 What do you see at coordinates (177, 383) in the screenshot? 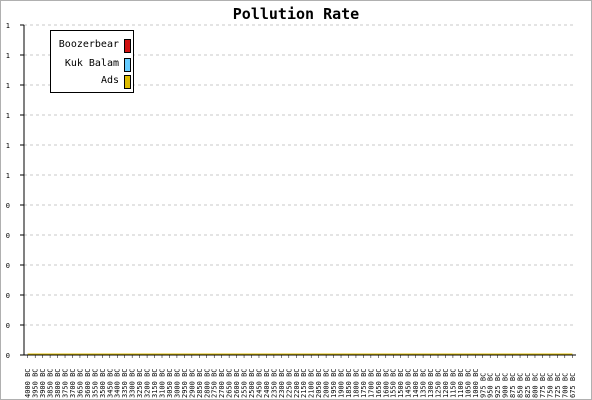
I see `x-tick-label: 3000 BC` at bounding box center [177, 383].